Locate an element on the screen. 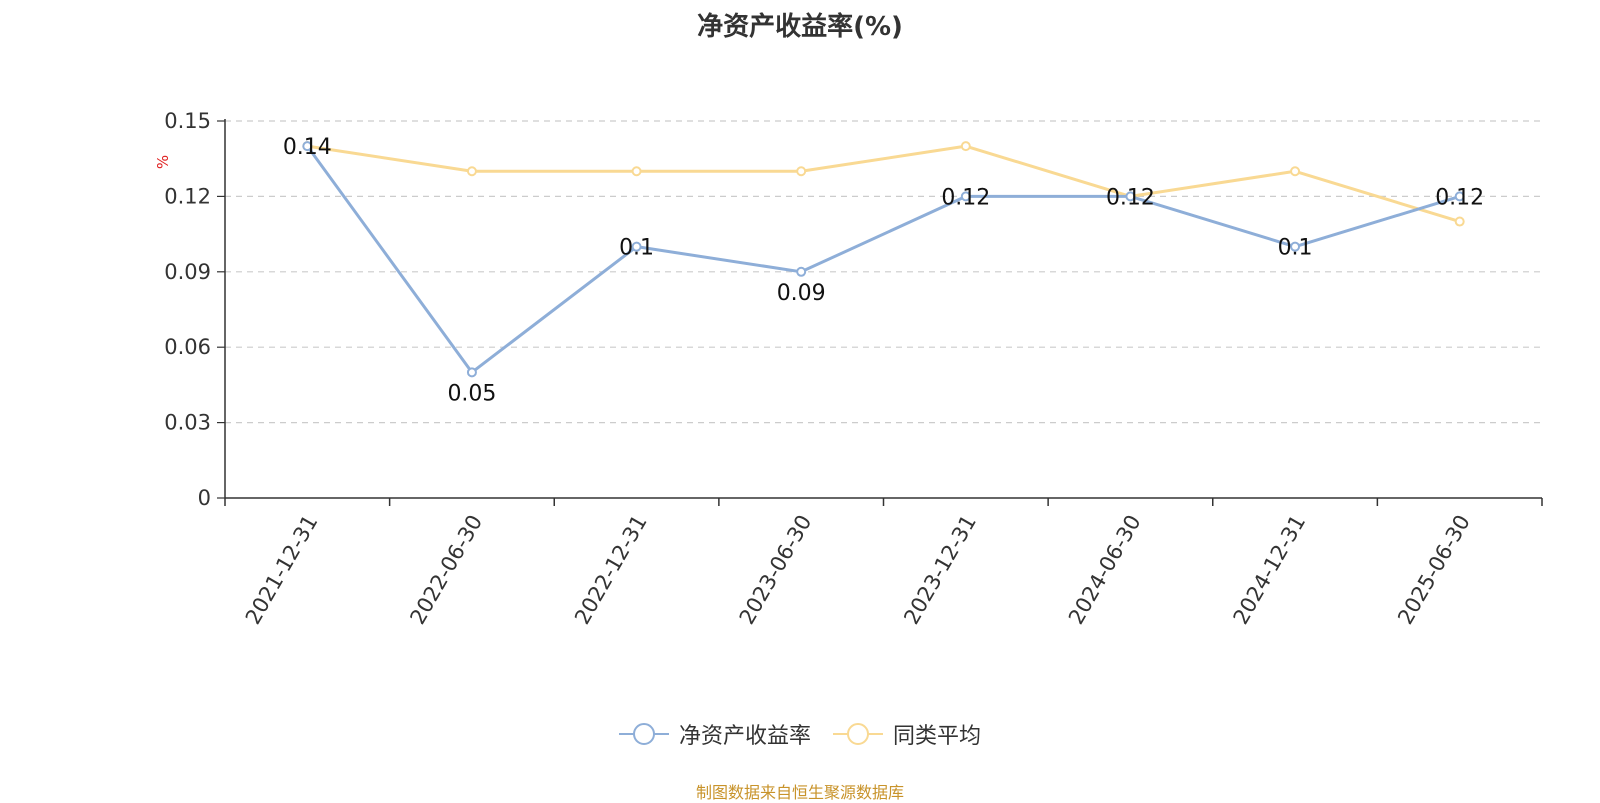 This screenshot has width=1600, height=803. data-label: 0.05 is located at coordinates (471, 393).